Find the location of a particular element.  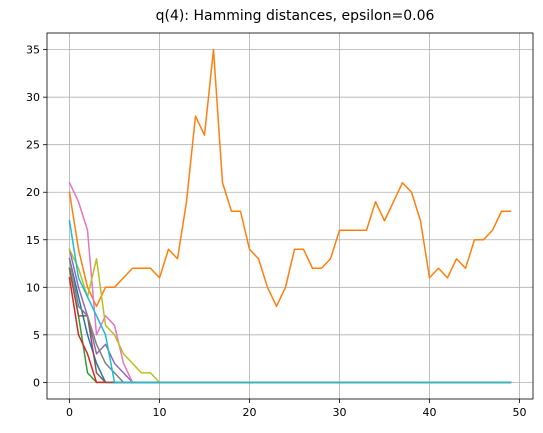

y-tick-label: 15 is located at coordinates (33, 240).